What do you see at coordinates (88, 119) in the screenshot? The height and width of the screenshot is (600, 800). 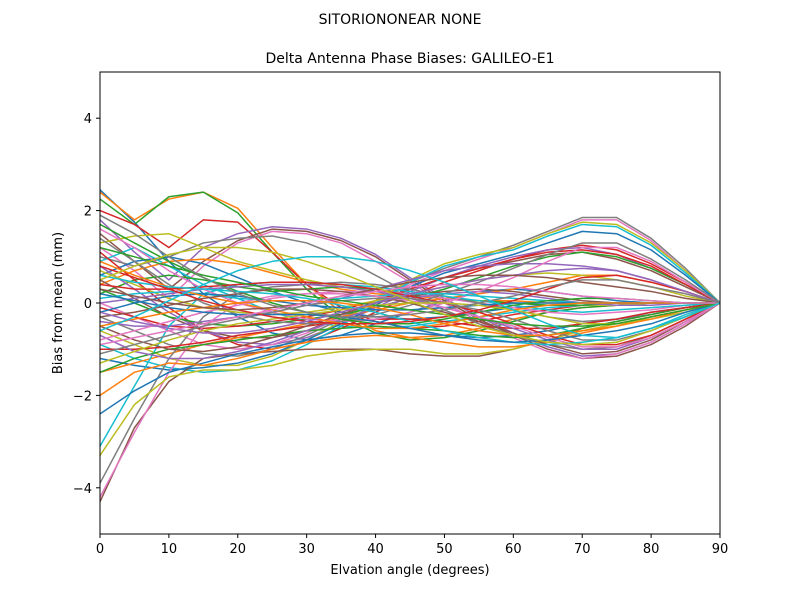 I see `y-tick-label: 4` at bounding box center [88, 119].